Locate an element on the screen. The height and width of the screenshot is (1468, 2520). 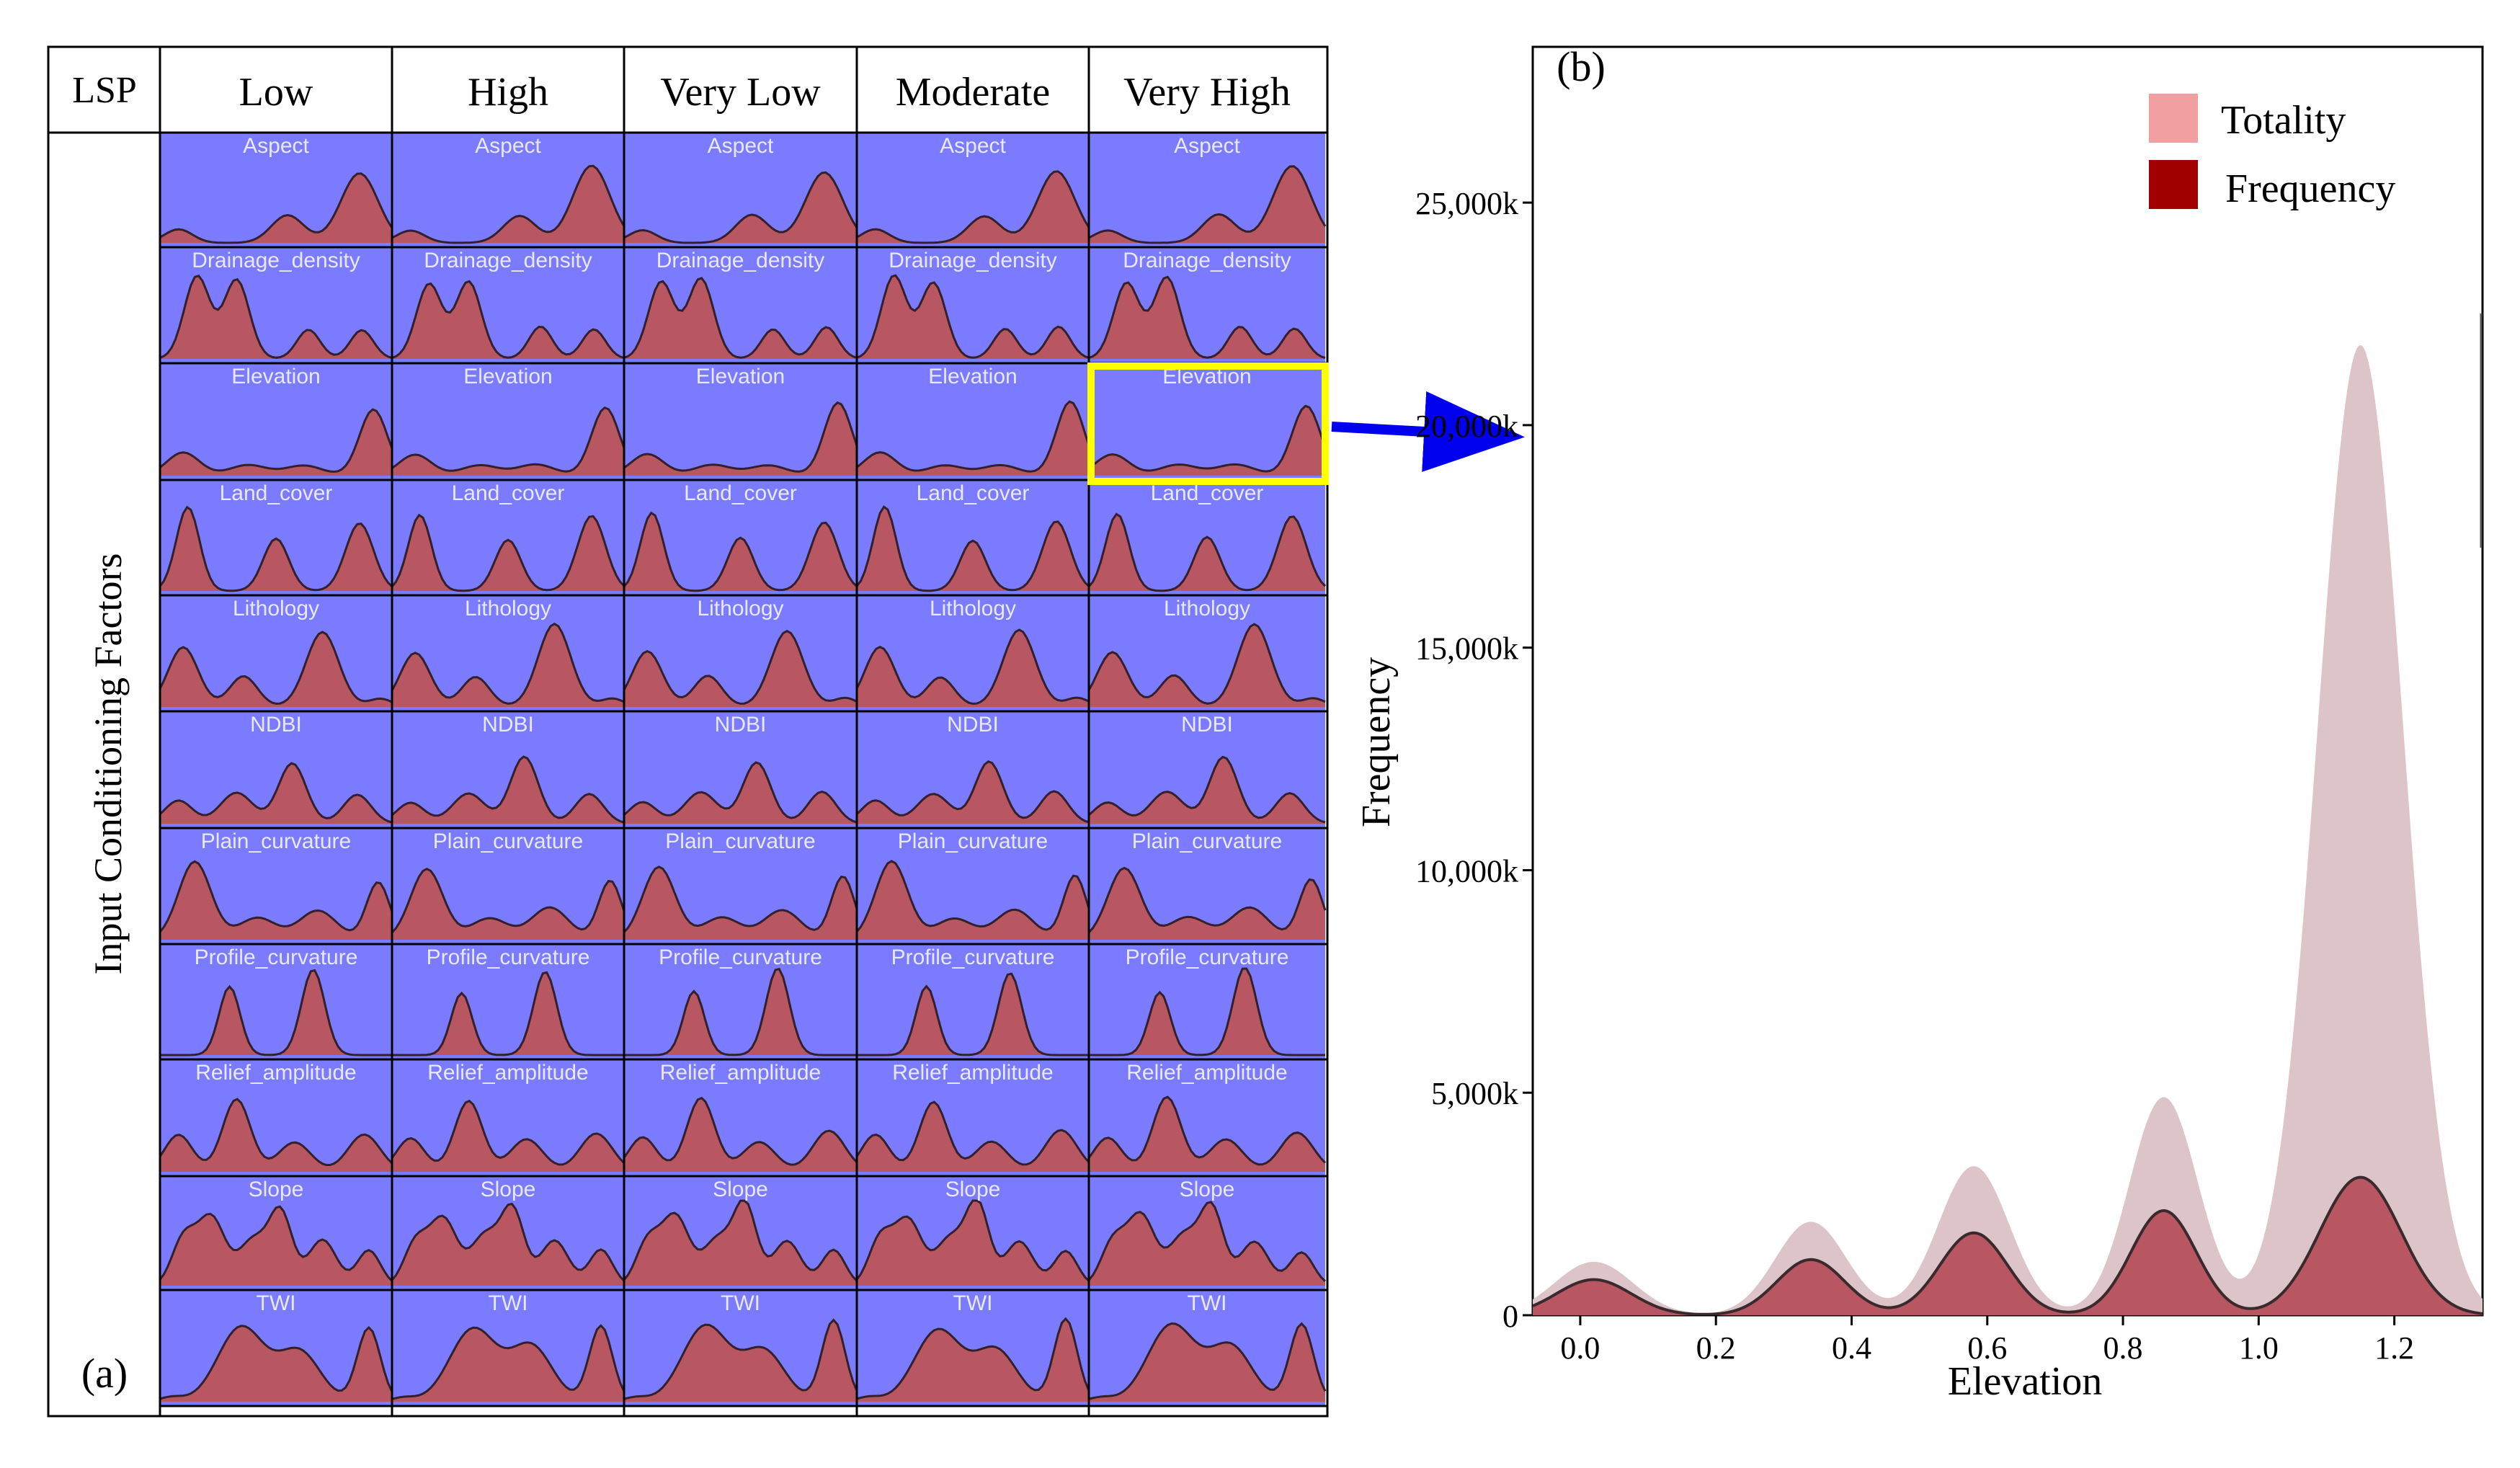
column-headers: Low High Very Low Moderate Very High is located at coordinates (765, 92).